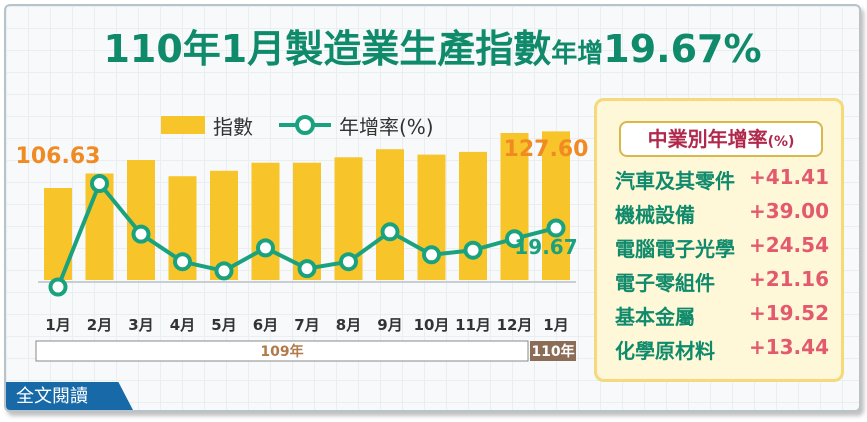 The width and height of the screenshot is (867, 422). Describe the element at coordinates (682, 49) in the screenshot. I see `title-value: 19.67%` at that location.